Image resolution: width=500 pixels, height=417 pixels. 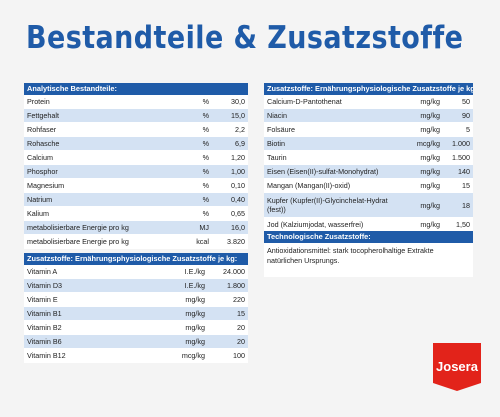 I want to click on table-row: Protein% 30,0, so click(x=136, y=102).